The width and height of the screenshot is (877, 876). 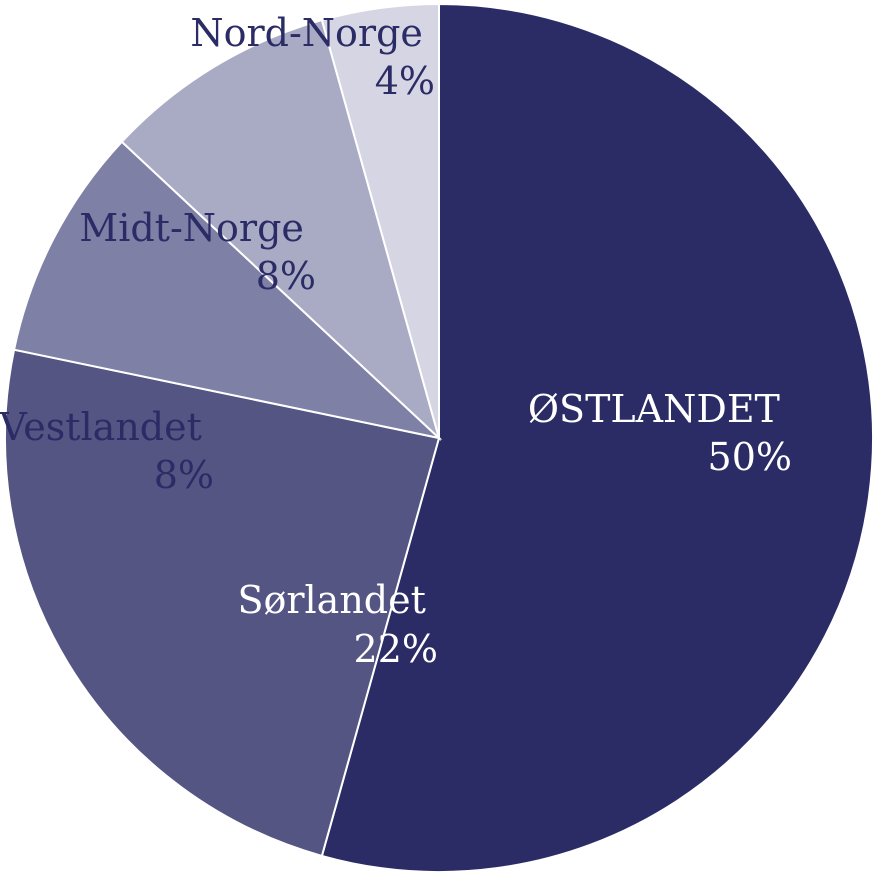 I want to click on slice-label-vestlandet: Vestlandet 8%, so click(x=107, y=451).